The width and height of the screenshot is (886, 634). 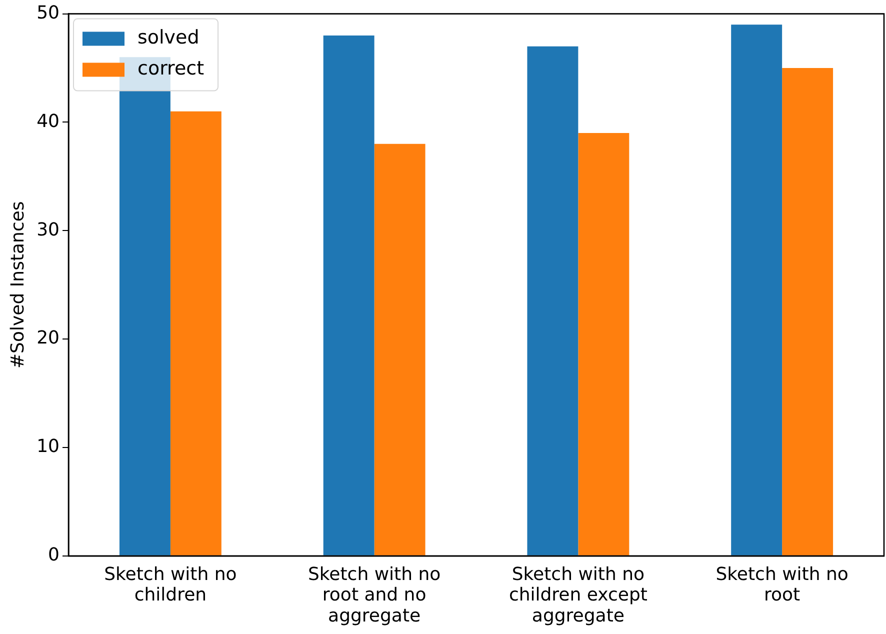 What do you see at coordinates (48, 229) in the screenshot?
I see `y-tick-label: 30` at bounding box center [48, 229].